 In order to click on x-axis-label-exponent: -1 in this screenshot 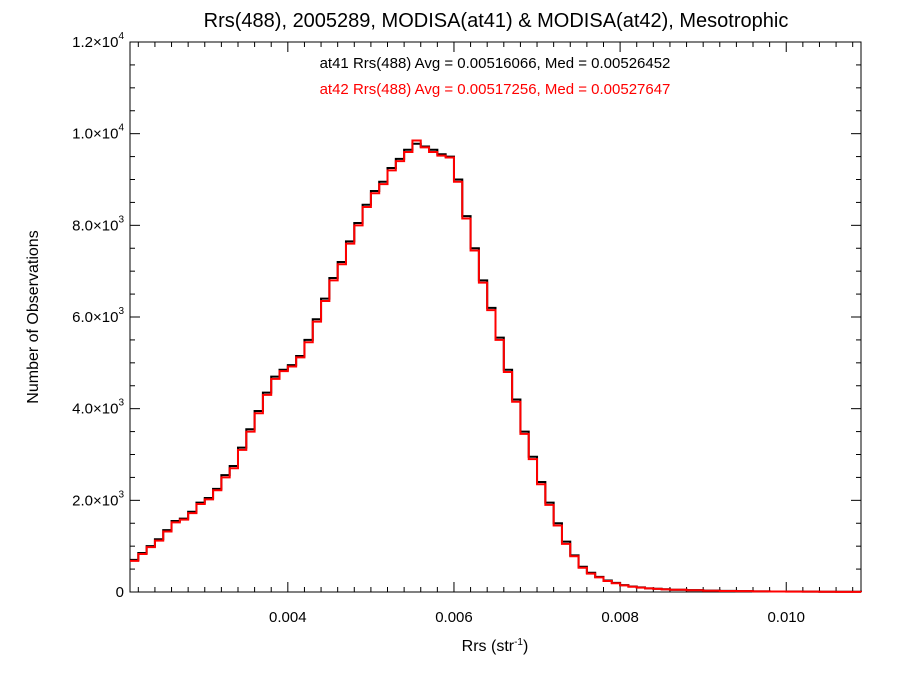, I will do `click(518, 642)`.